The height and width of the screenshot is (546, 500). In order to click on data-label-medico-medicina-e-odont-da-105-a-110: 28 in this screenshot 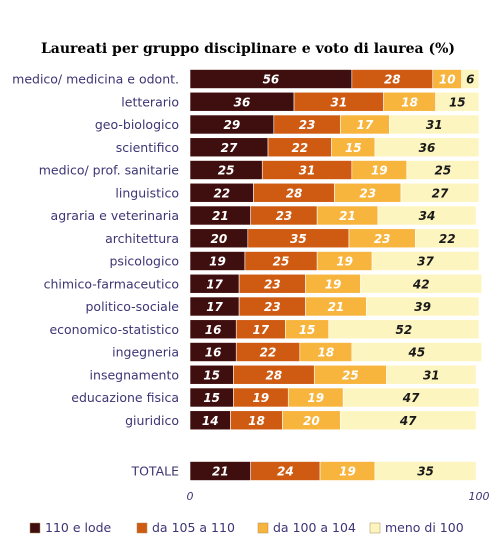, I will do `click(392, 80)`.